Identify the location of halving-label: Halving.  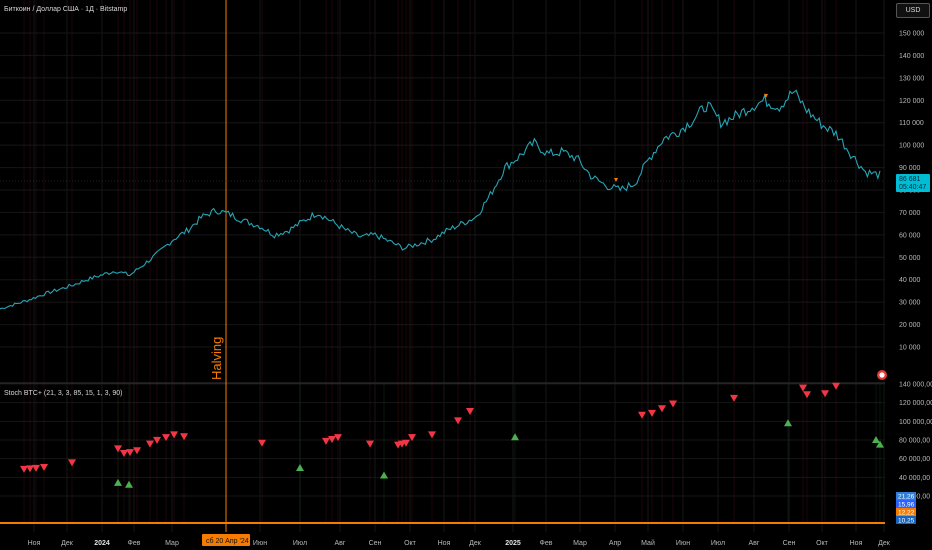
(216, 358).